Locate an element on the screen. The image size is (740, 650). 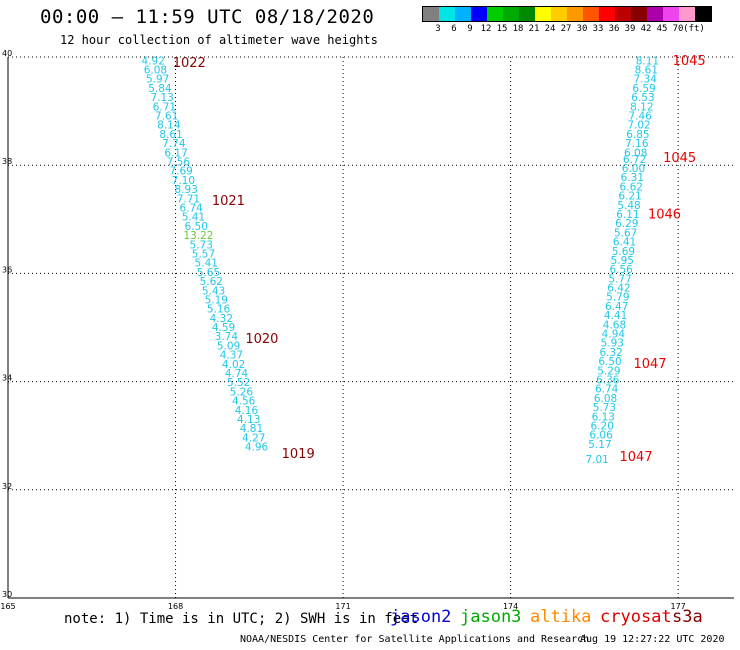
swh-value: 5.29 is located at coordinates (608, 371).